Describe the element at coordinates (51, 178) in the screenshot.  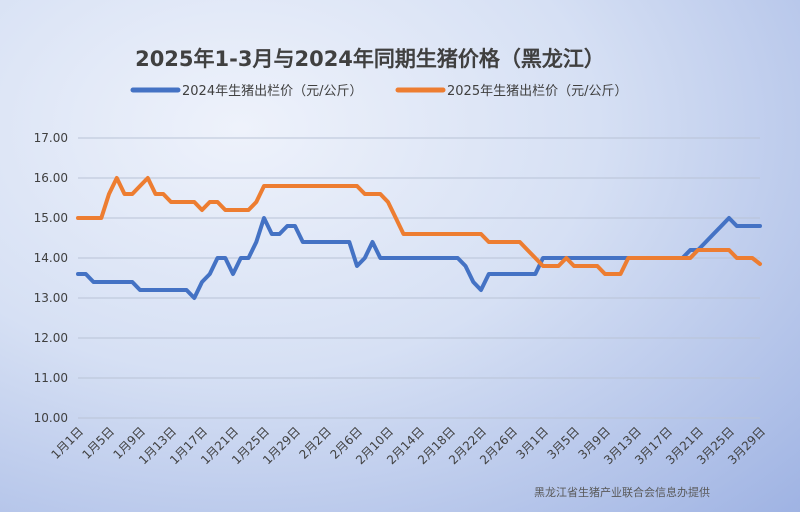
I see `y-tick-label: 16.00` at that location.